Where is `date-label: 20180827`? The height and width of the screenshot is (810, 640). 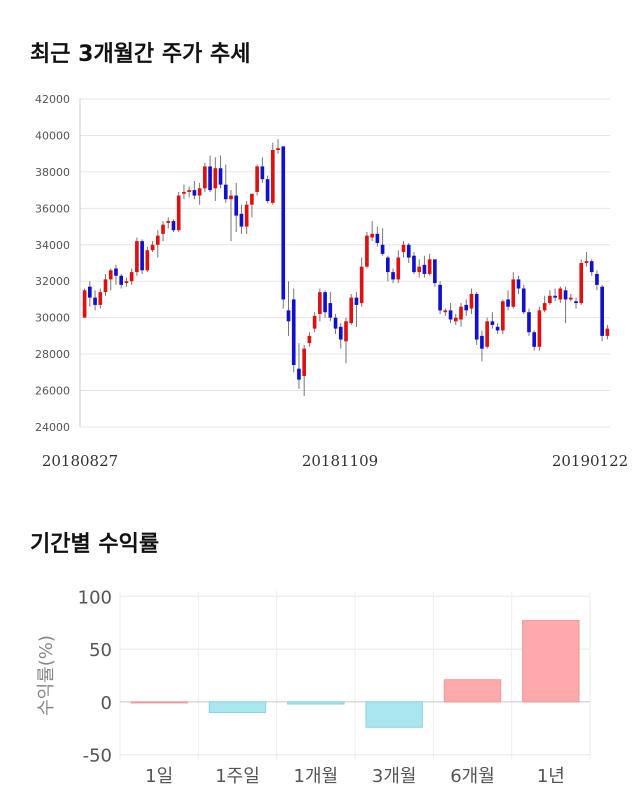 date-label: 20180827 is located at coordinates (80, 461).